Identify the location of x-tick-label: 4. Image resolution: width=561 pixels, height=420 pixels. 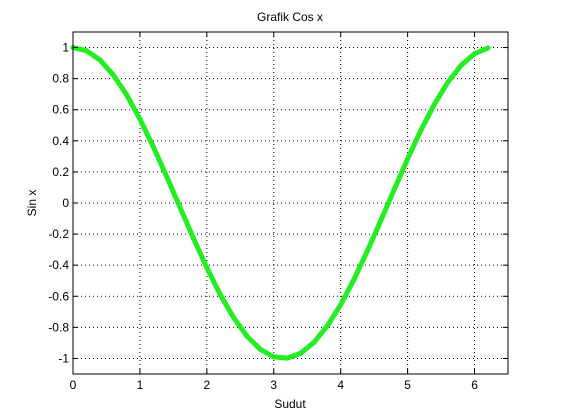
(340, 385).